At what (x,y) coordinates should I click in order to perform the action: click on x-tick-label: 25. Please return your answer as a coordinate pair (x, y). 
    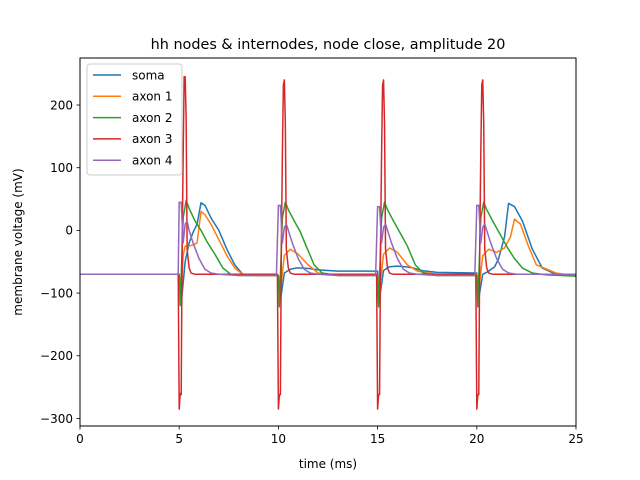
    Looking at the image, I should click on (575, 439).